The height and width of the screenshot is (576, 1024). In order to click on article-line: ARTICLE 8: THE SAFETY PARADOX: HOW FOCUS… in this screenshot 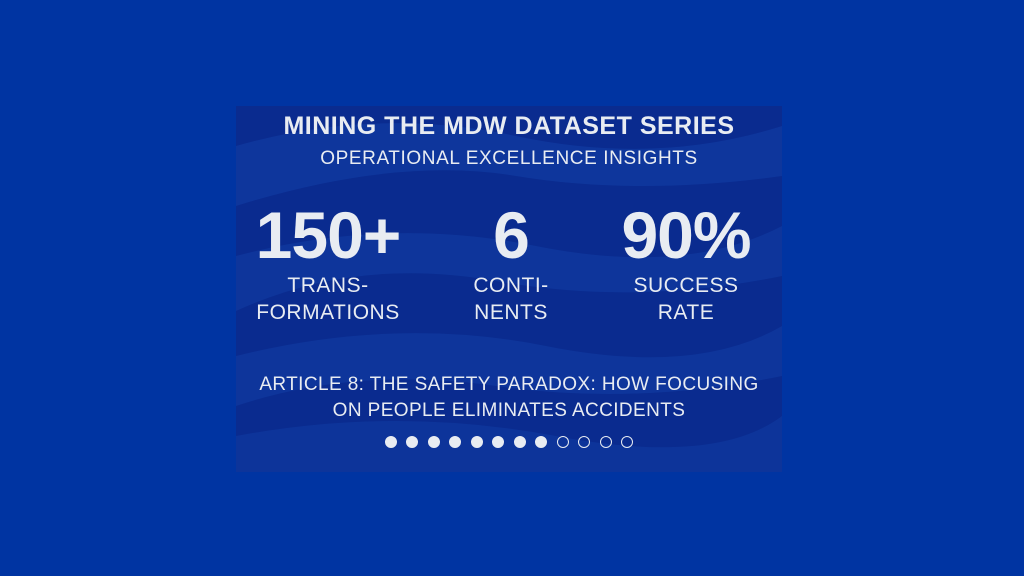, I will do `click(509, 384)`.